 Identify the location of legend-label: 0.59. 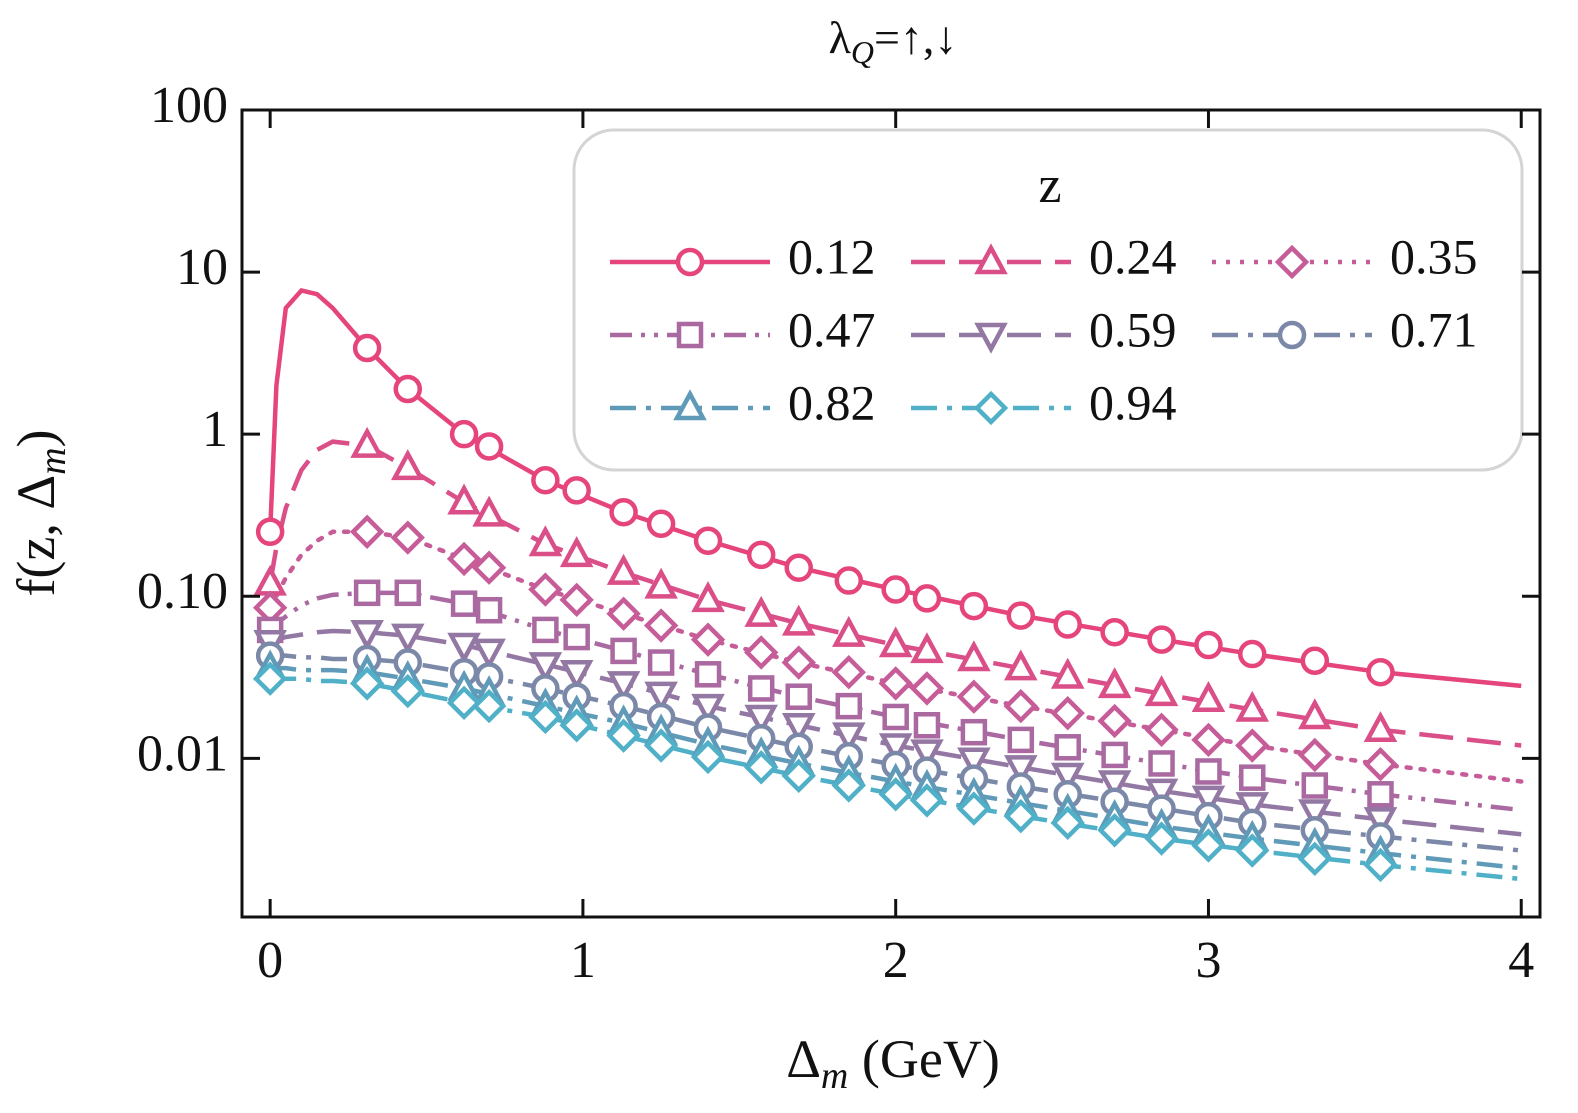
(1133, 329).